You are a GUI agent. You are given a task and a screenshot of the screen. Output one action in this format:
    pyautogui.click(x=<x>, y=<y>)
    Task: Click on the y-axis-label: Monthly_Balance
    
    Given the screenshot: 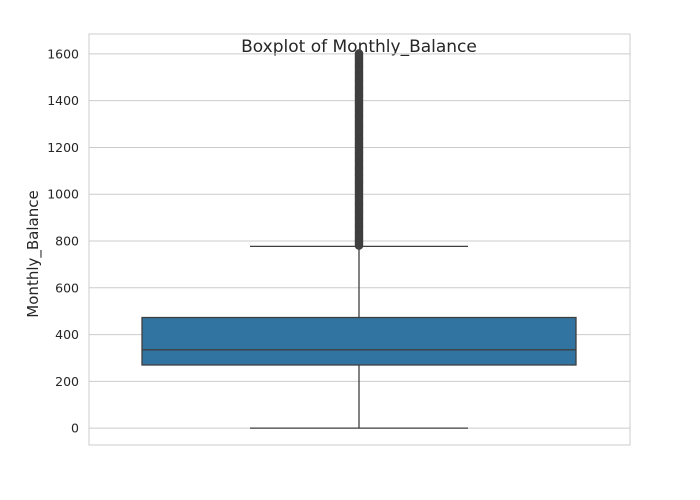 What is the action you would take?
    pyautogui.click(x=33, y=253)
    